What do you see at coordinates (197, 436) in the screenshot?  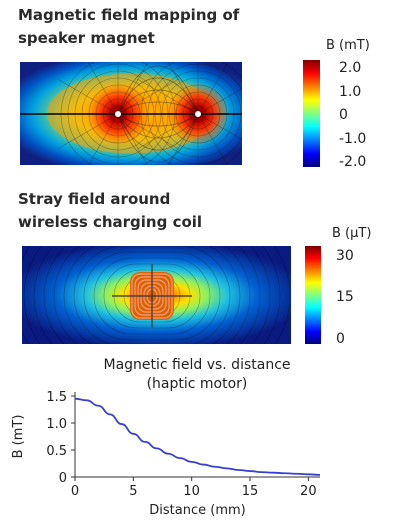 I see `series-line` at bounding box center [197, 436].